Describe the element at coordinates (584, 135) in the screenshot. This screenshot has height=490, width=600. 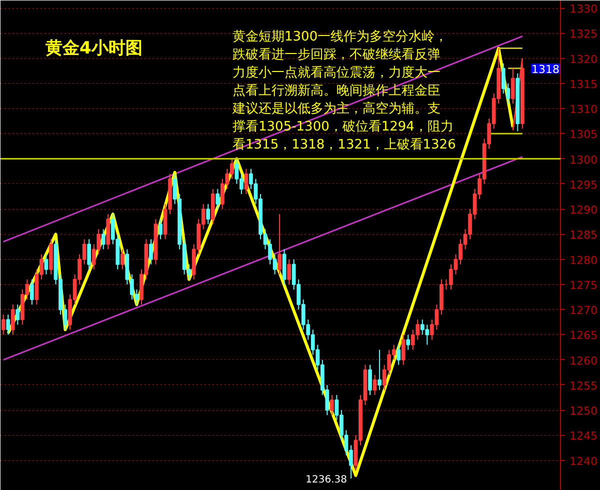
I see `y-tick-label: 1305` at that location.